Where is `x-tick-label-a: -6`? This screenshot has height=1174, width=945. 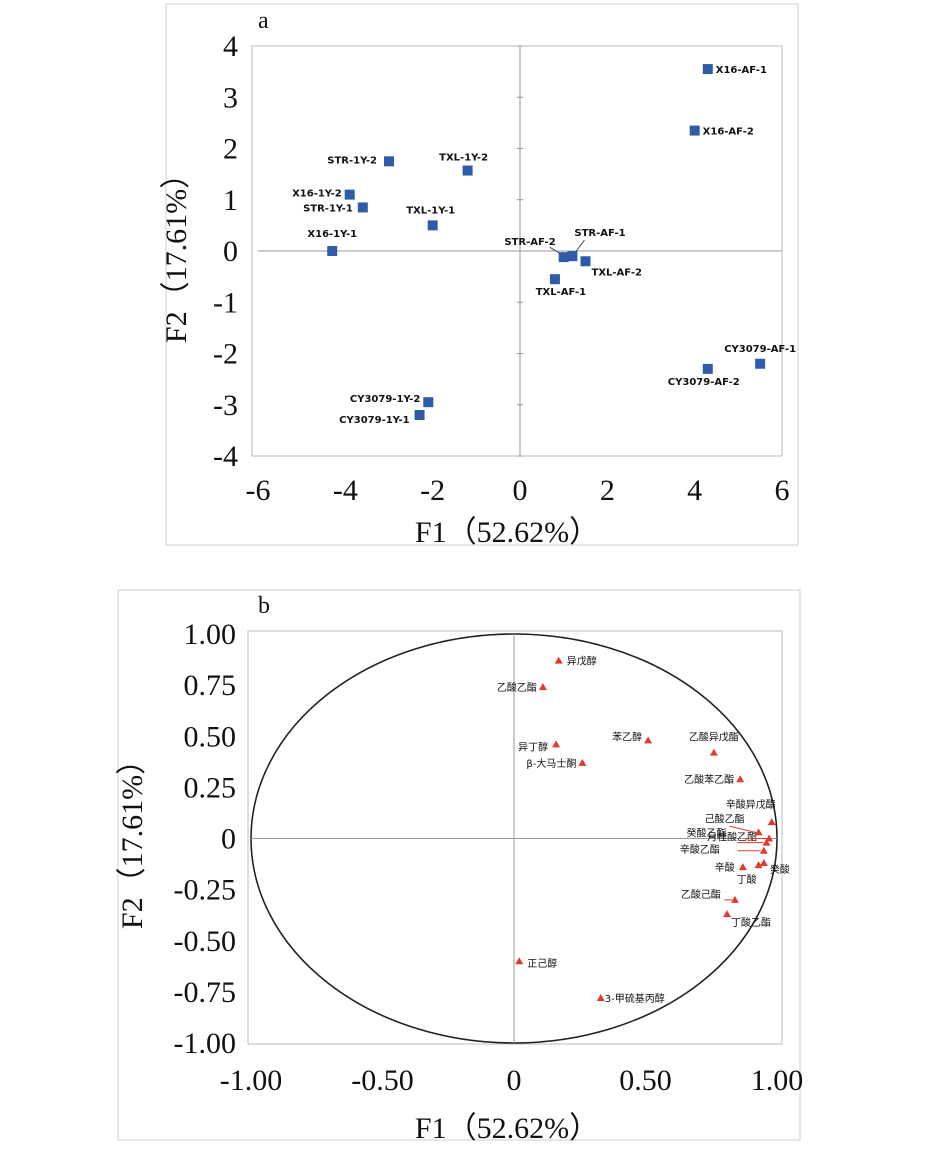
x-tick-label-a: -6 is located at coordinates (258, 490).